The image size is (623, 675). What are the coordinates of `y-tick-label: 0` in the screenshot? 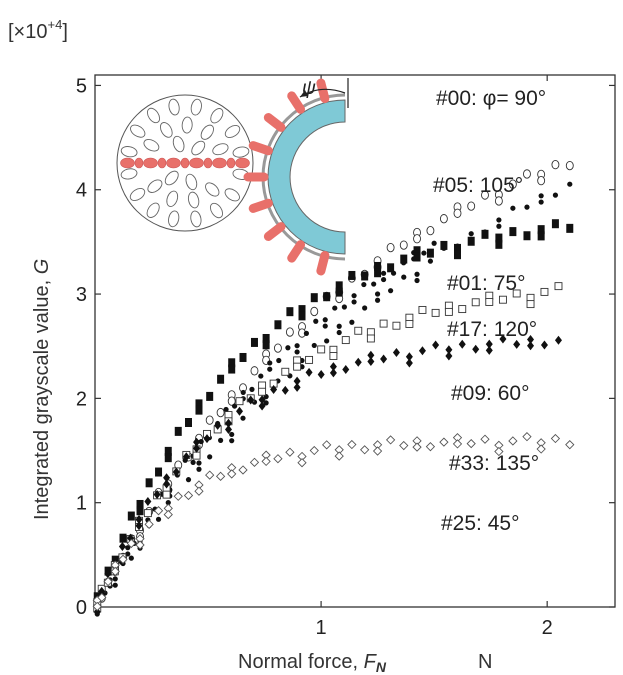 It's located at (81, 608).